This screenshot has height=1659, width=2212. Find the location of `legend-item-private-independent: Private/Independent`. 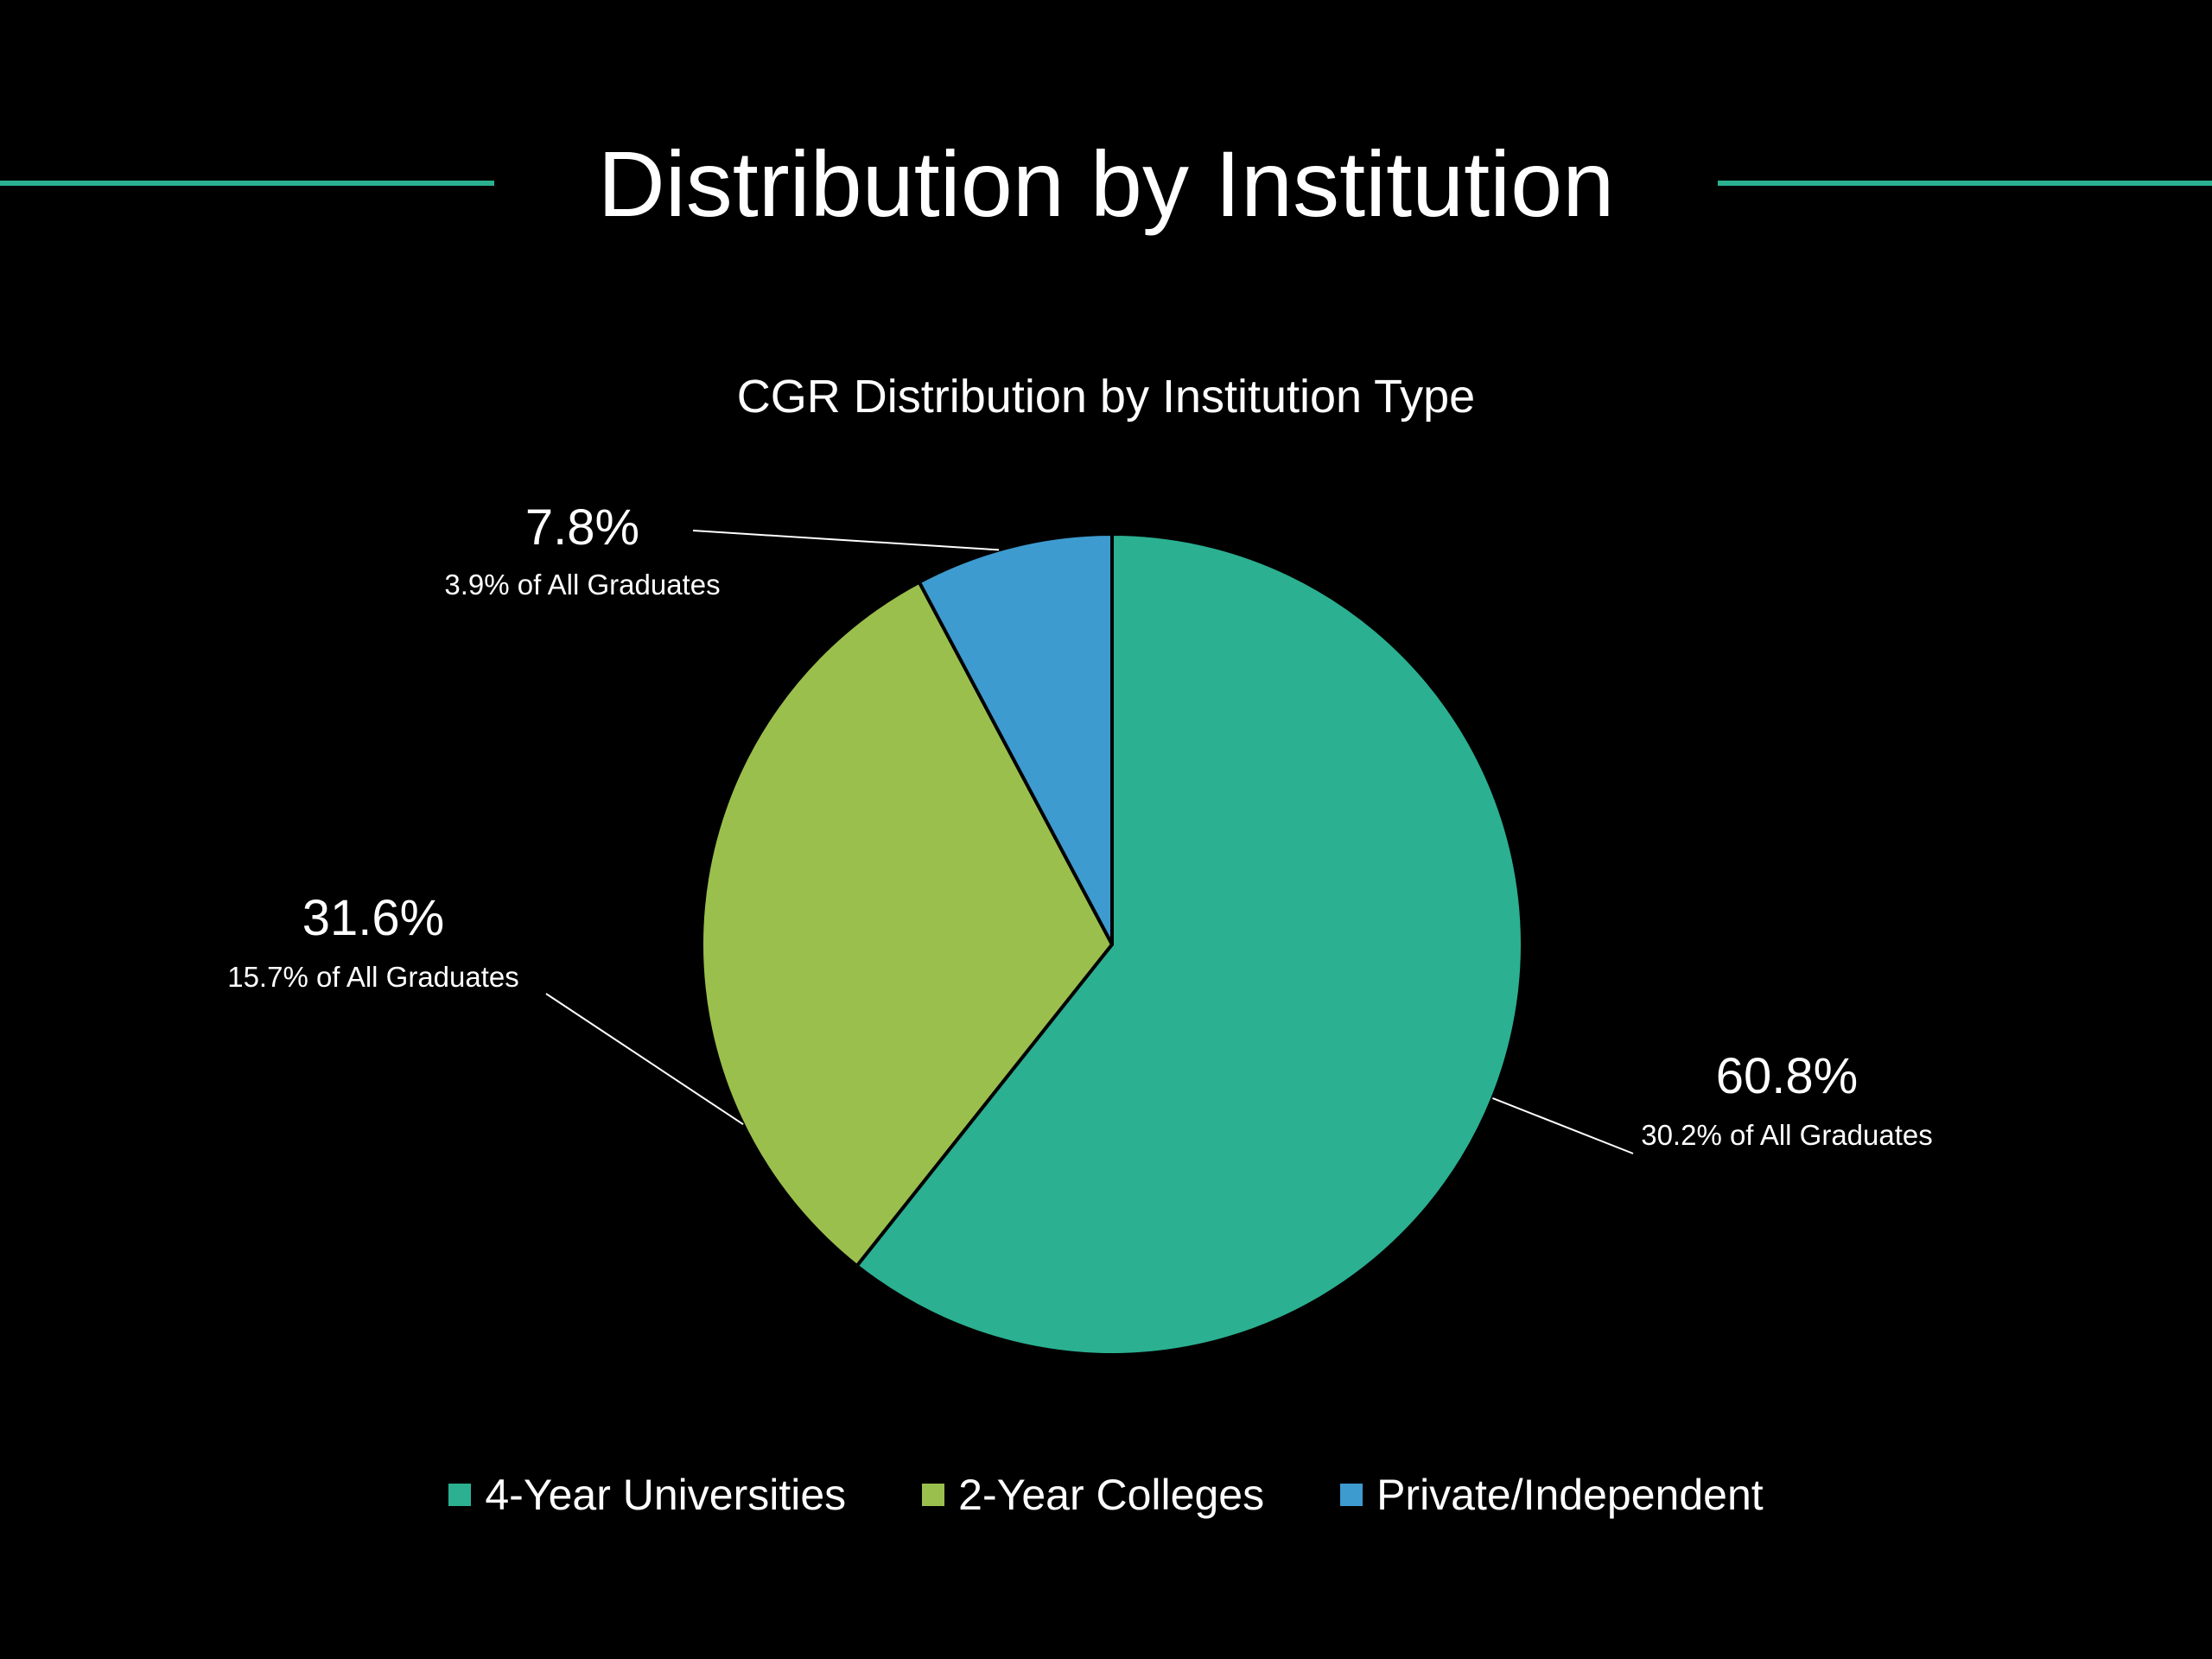

legend-item-private-independent: Private/Independent is located at coordinates (1552, 1495).